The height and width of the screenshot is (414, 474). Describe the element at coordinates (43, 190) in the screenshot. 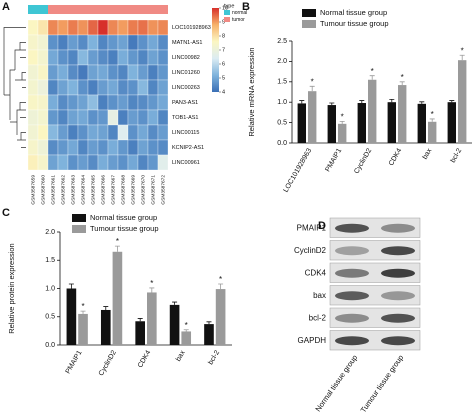

I see `column-label: GSM3587660` at that location.